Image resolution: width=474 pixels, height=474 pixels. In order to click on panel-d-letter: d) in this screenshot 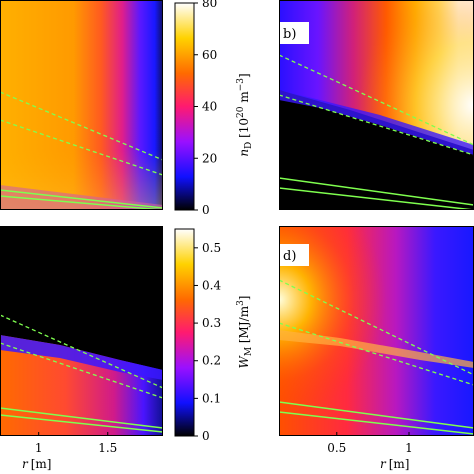, I will do `click(289, 256)`.